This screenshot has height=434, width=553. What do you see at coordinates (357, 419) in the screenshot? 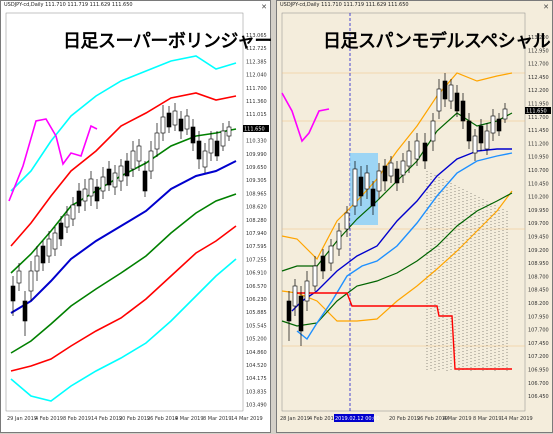
I see `right-crosshair-date-label: 2019.02.12 00:00` at bounding box center [357, 419].